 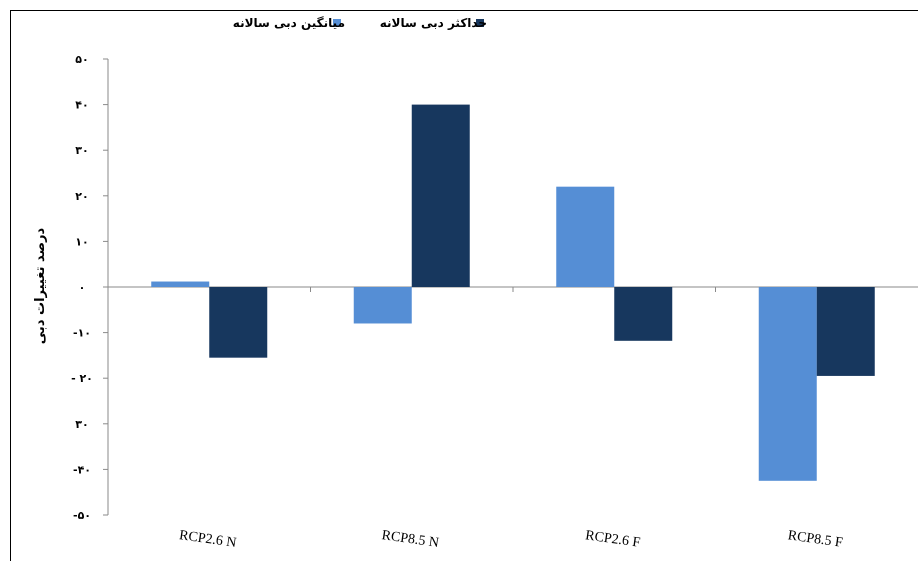 What do you see at coordinates (82, 469) in the screenshot?
I see `y-tick-label: -۴۰` at bounding box center [82, 469].